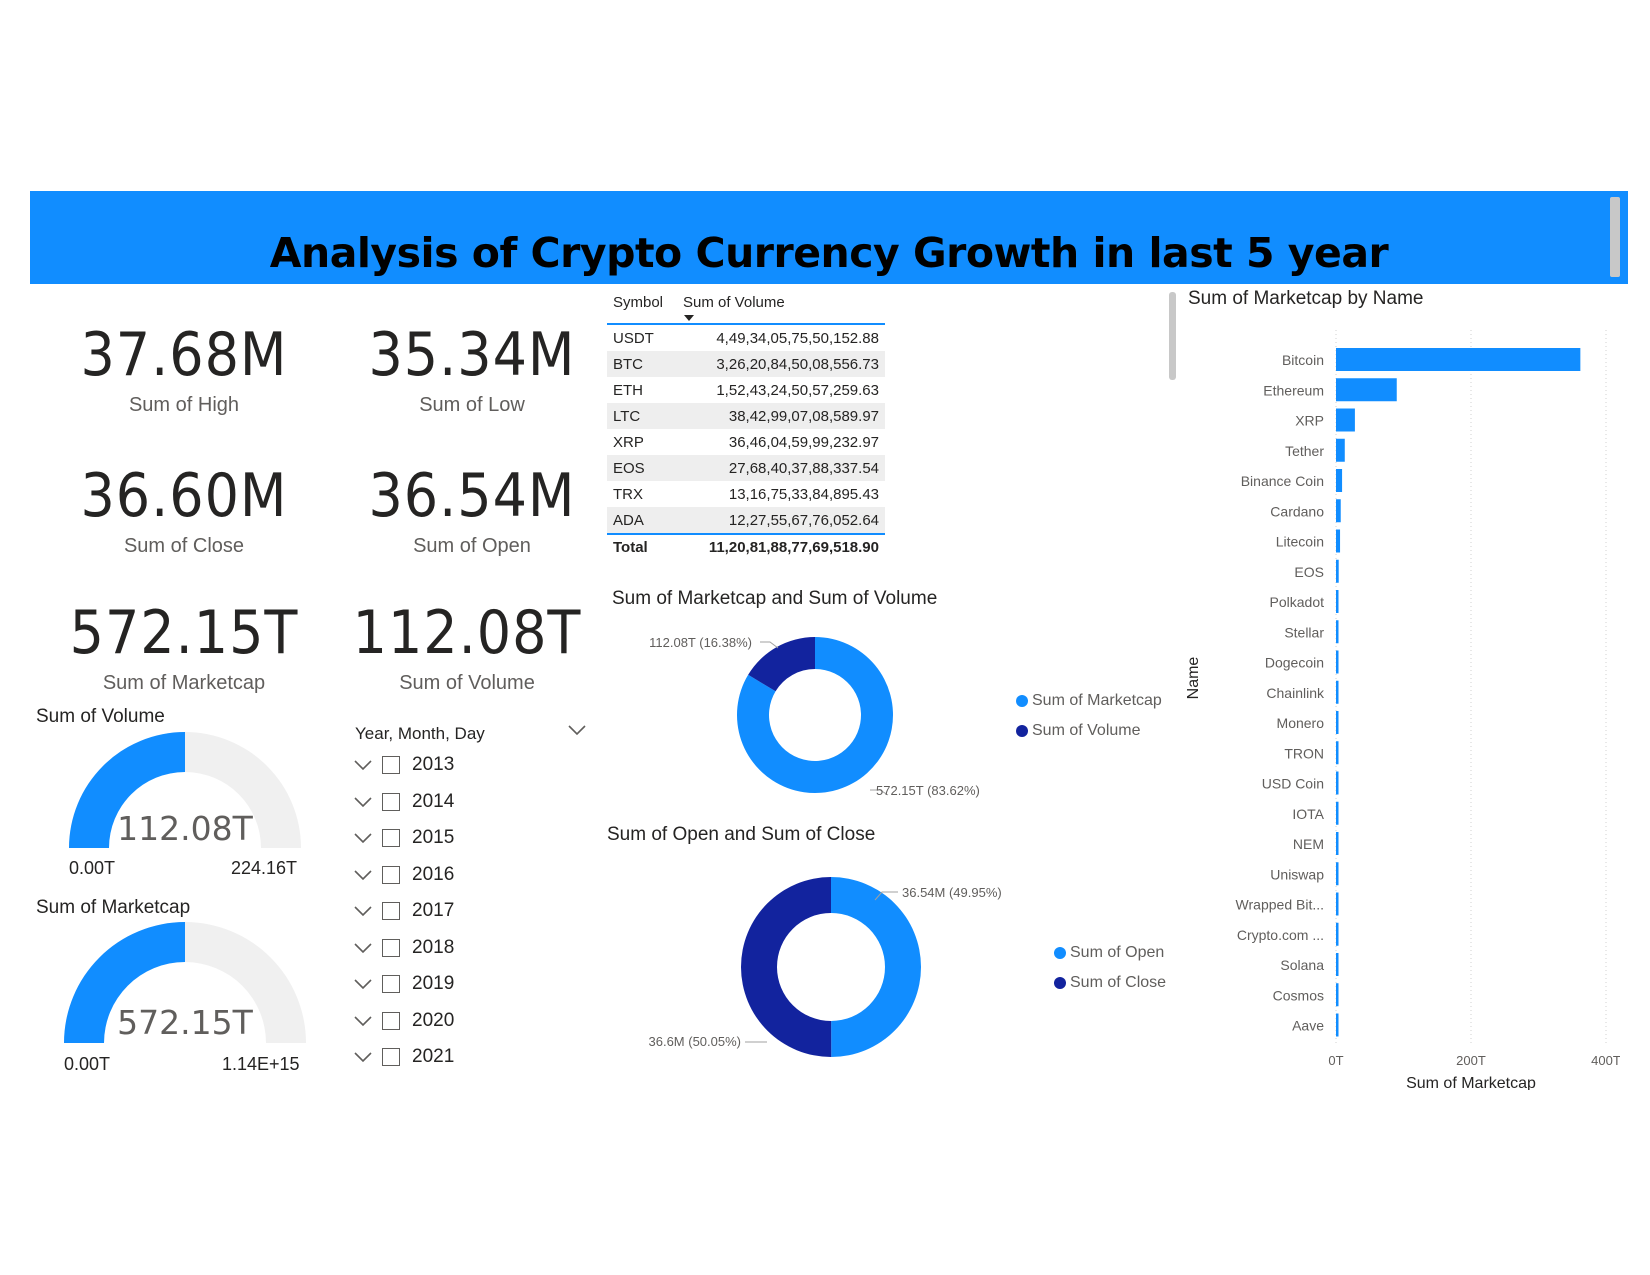  What do you see at coordinates (1297, 602) in the screenshot?
I see `y-category-label: Polkadot` at bounding box center [1297, 602].